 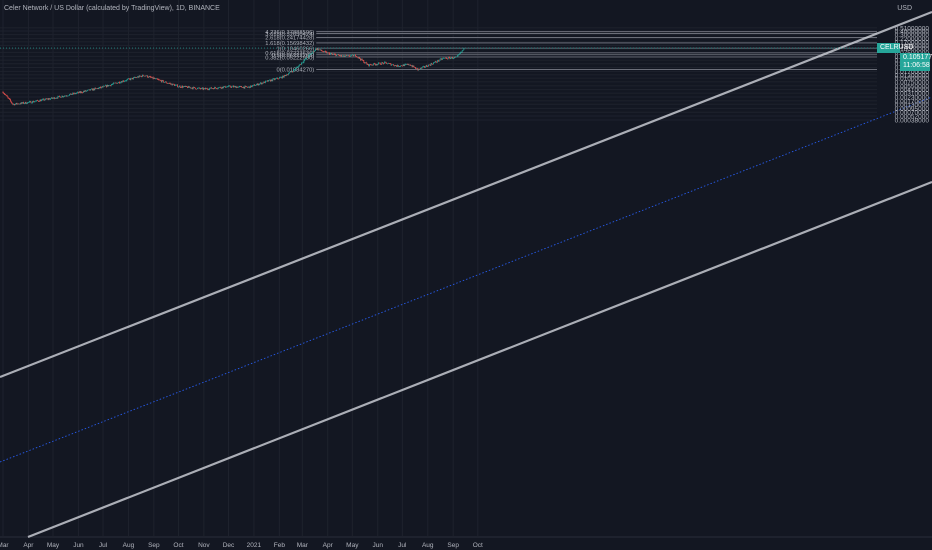 I want to click on y-tick-label: 0.01700000, so click(x=912, y=72).